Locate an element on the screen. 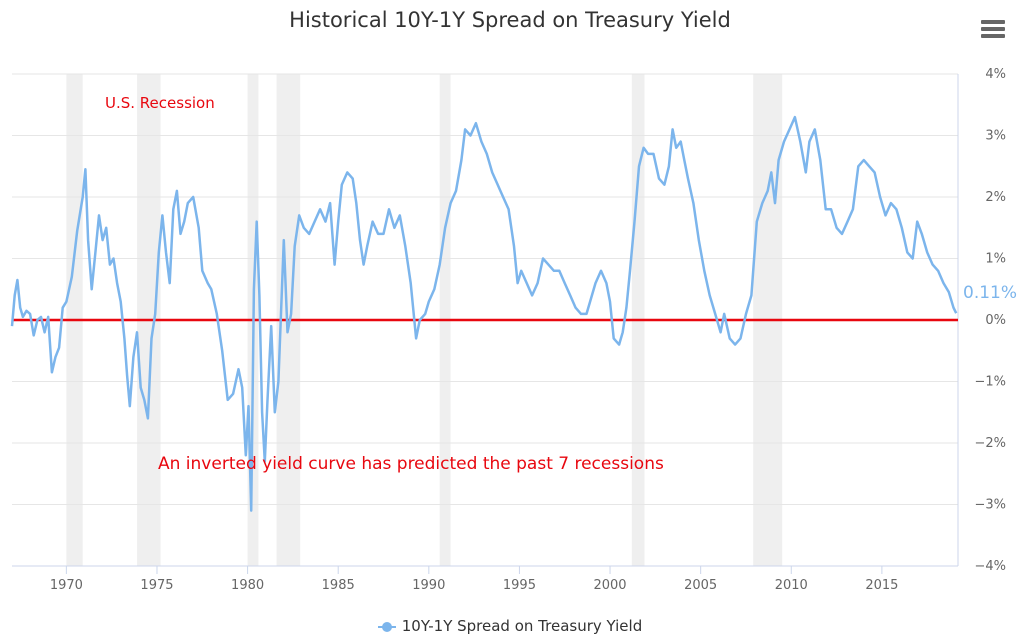 The height and width of the screenshot is (644, 1024). y-tick-label: −4% is located at coordinates (990, 566).